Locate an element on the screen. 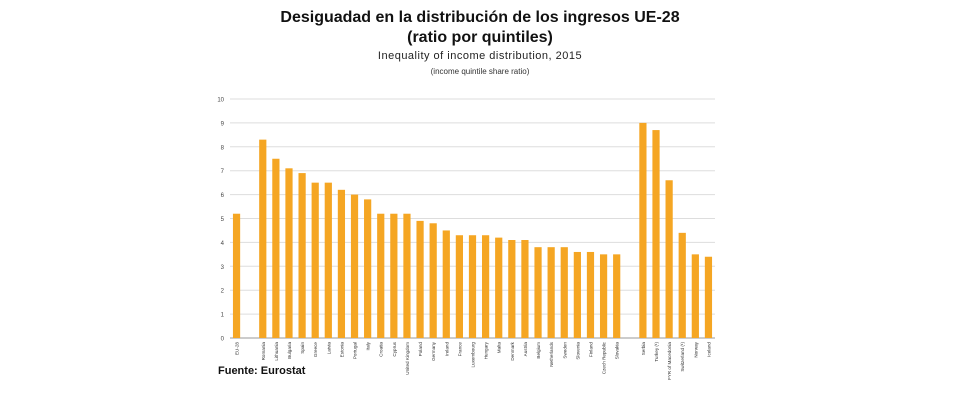 This screenshot has width=960, height=400. x-tick-label: Iceland is located at coordinates (708, 349).